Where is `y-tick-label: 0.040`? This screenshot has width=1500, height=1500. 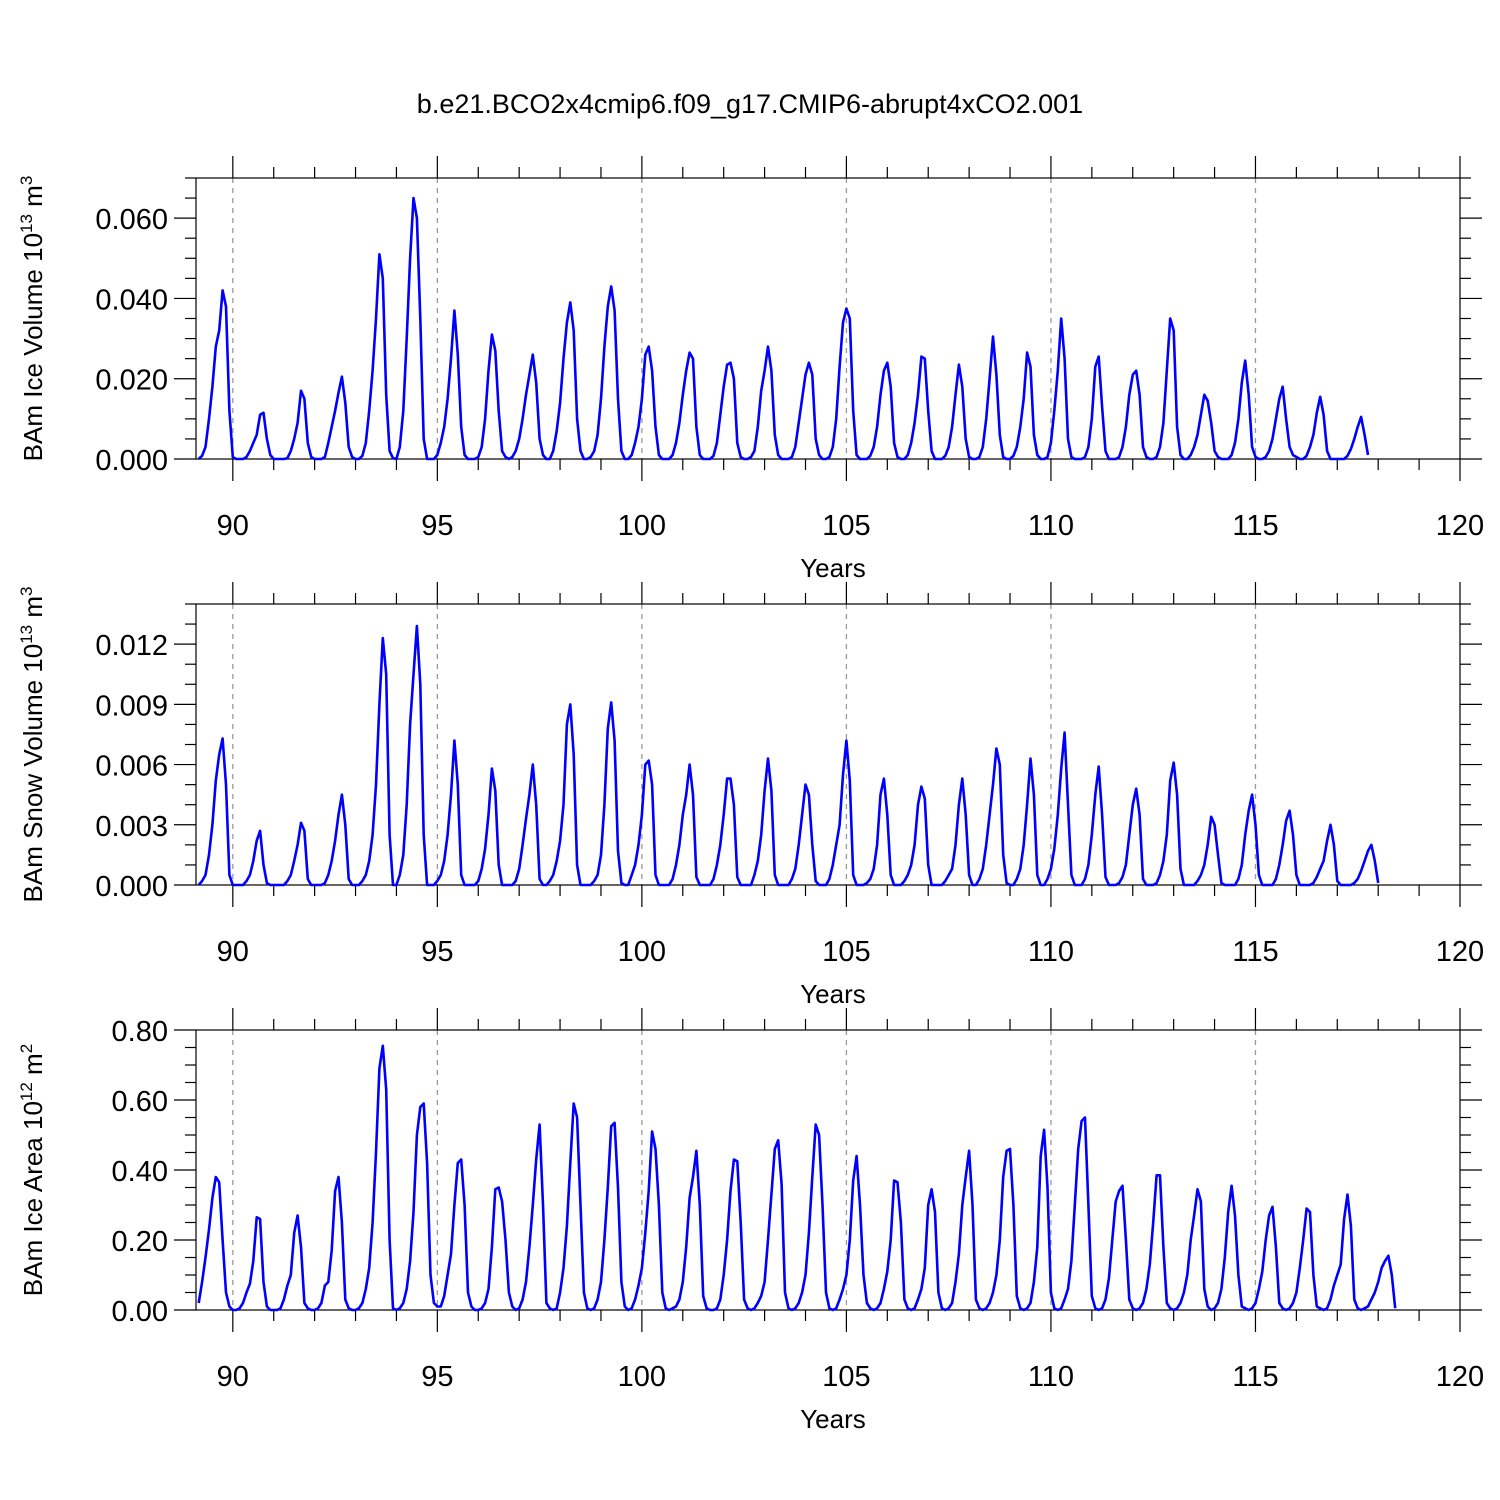
y-tick-label: 0.040 is located at coordinates (131, 300).